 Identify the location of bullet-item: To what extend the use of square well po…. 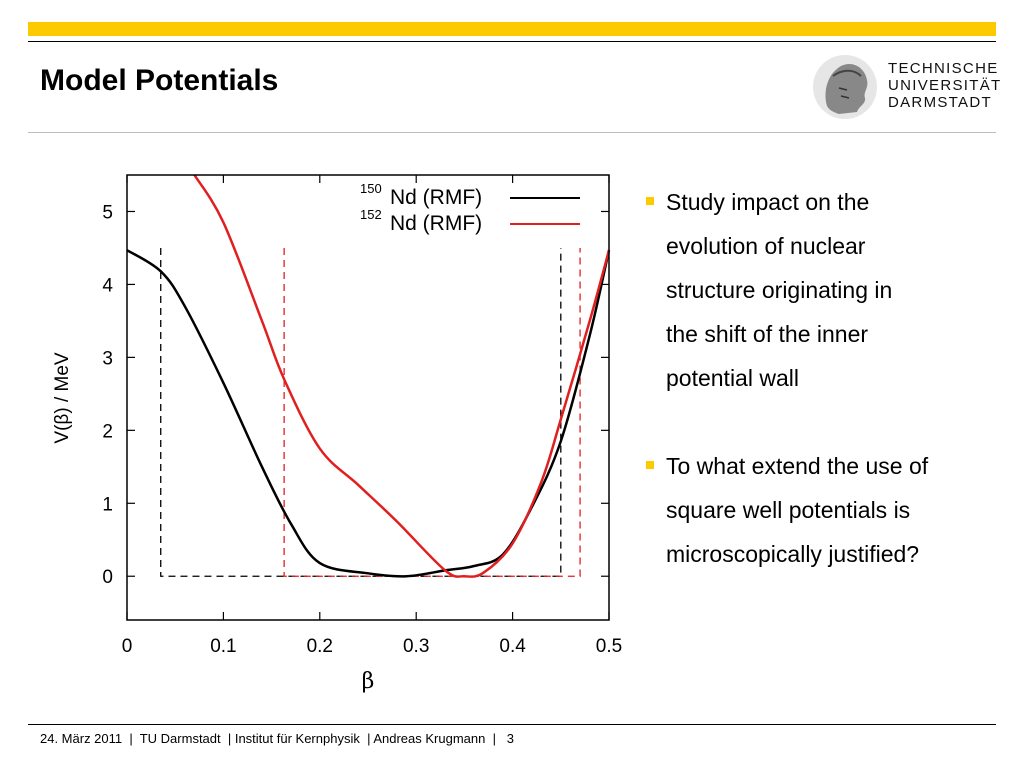
(825, 510).